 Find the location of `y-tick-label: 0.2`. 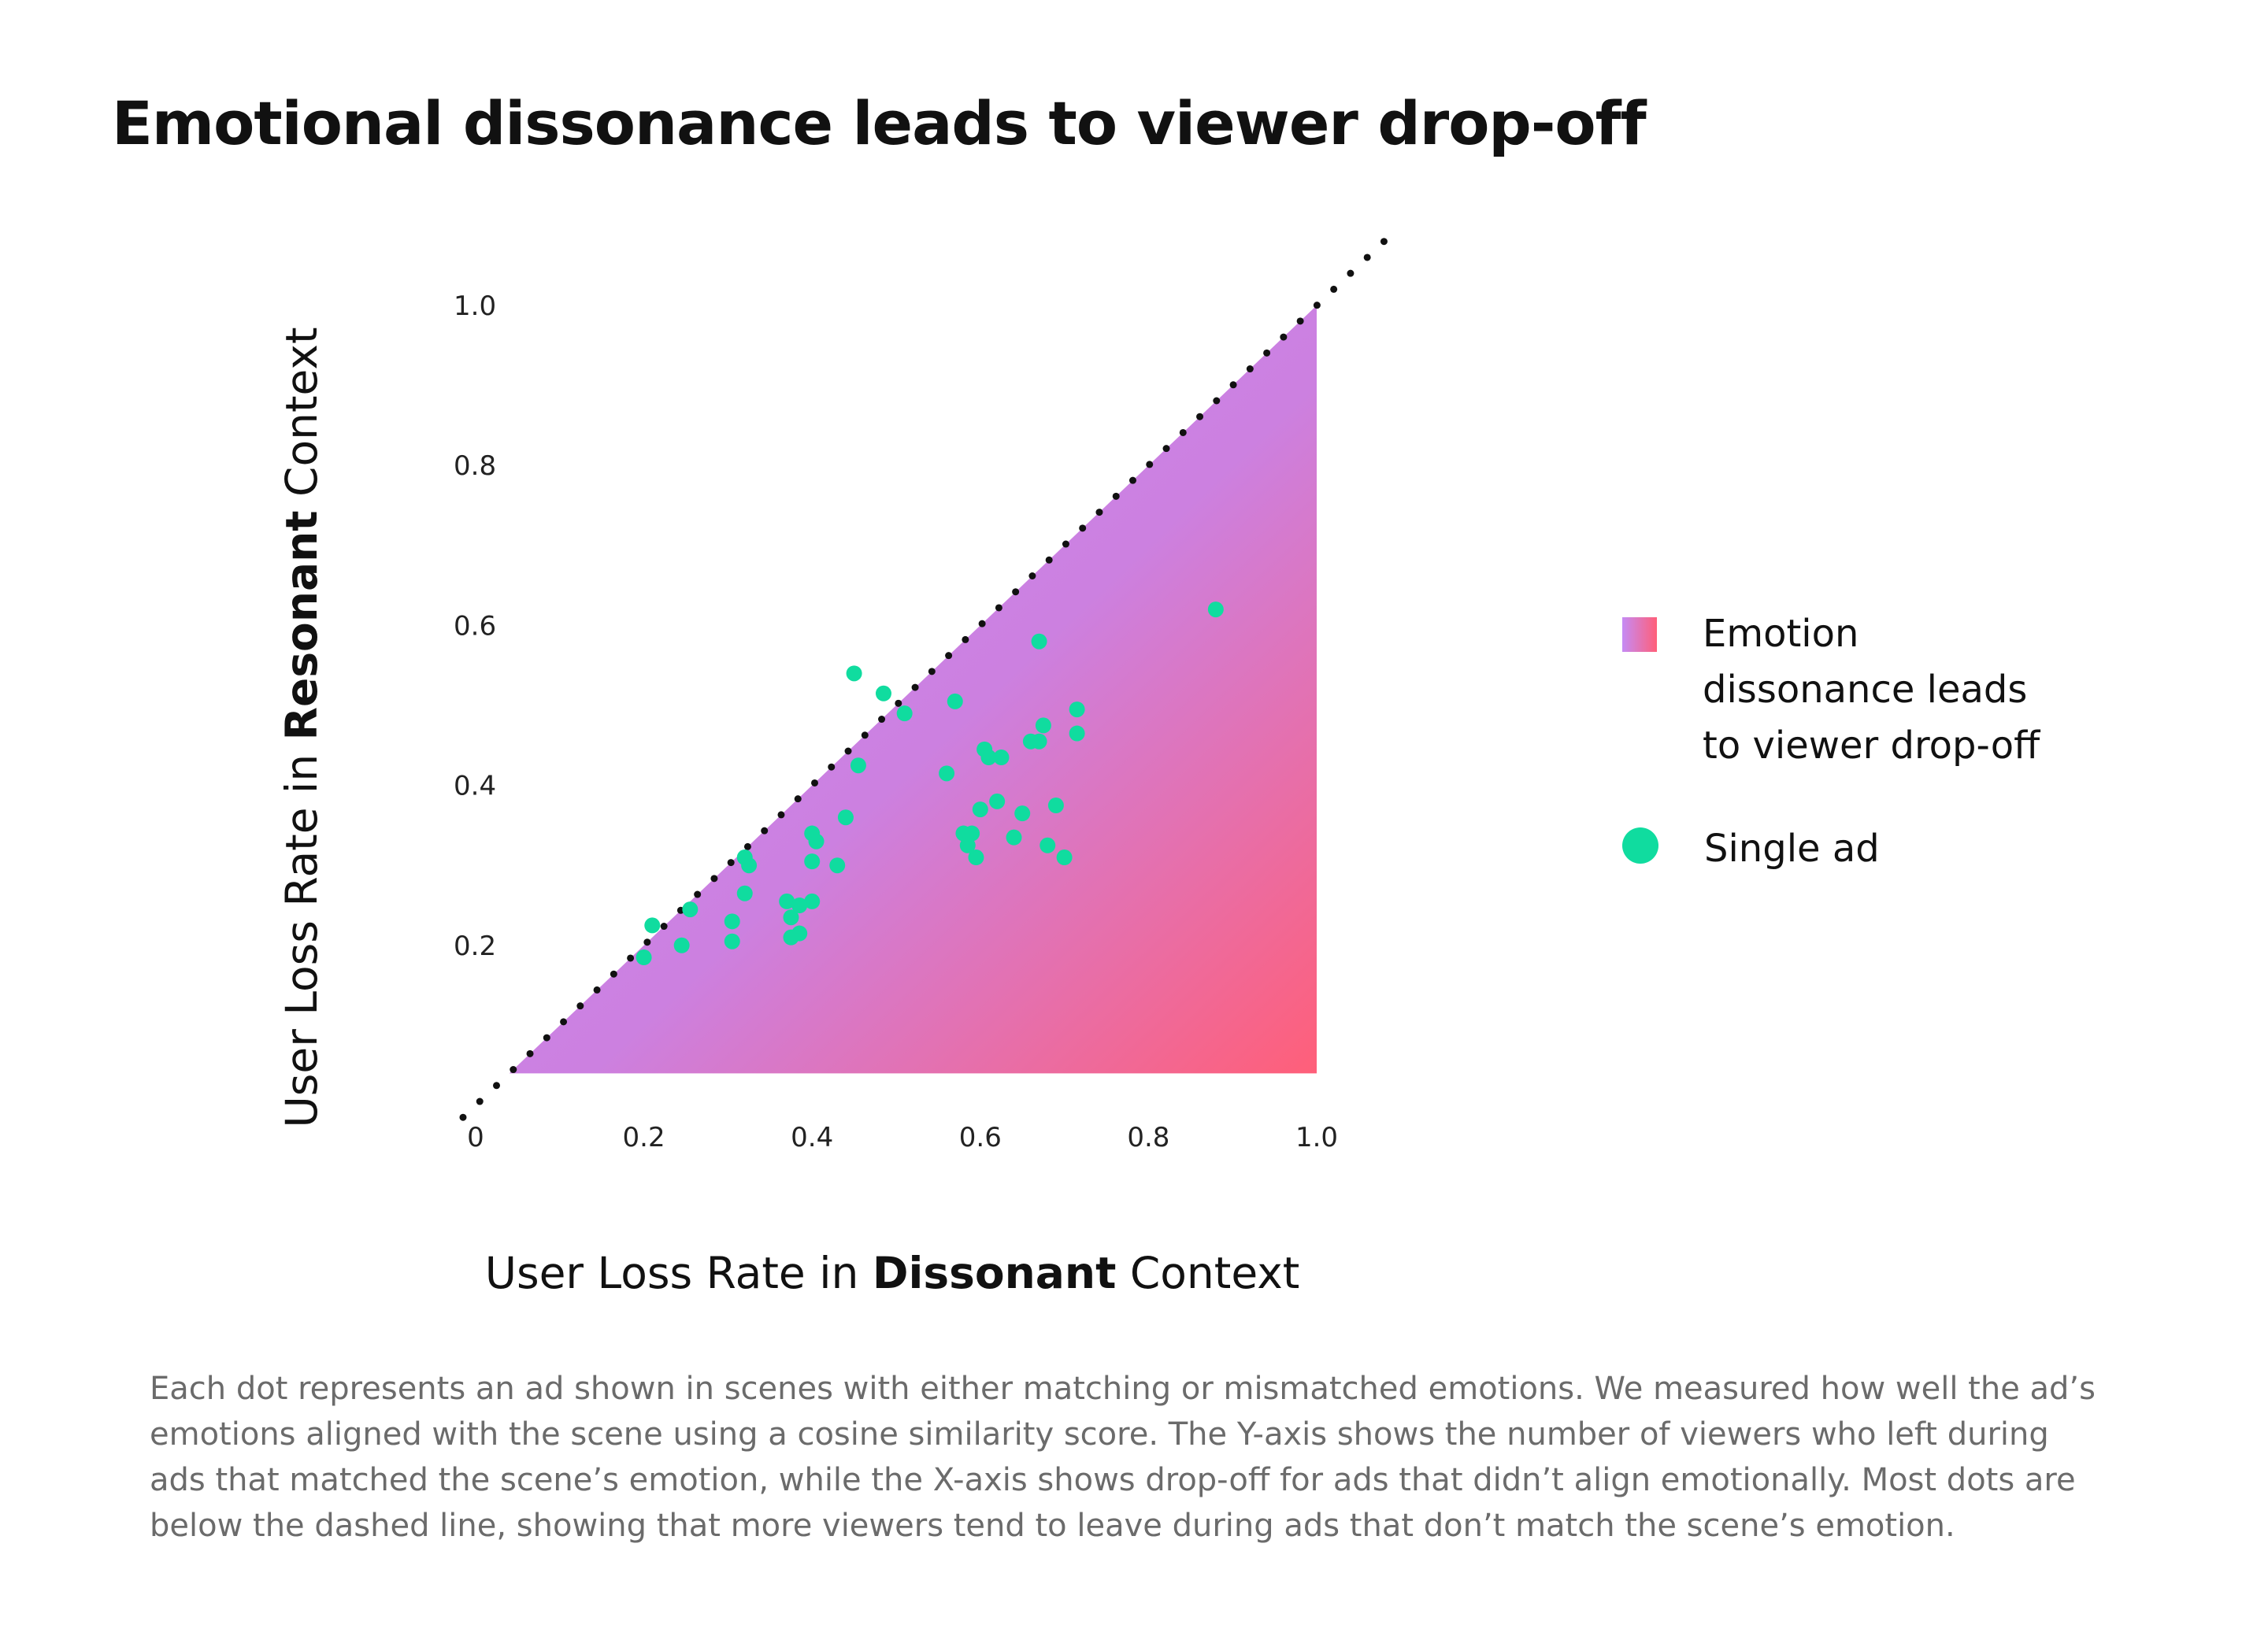

y-tick-label: 0.2 is located at coordinates (475, 946).